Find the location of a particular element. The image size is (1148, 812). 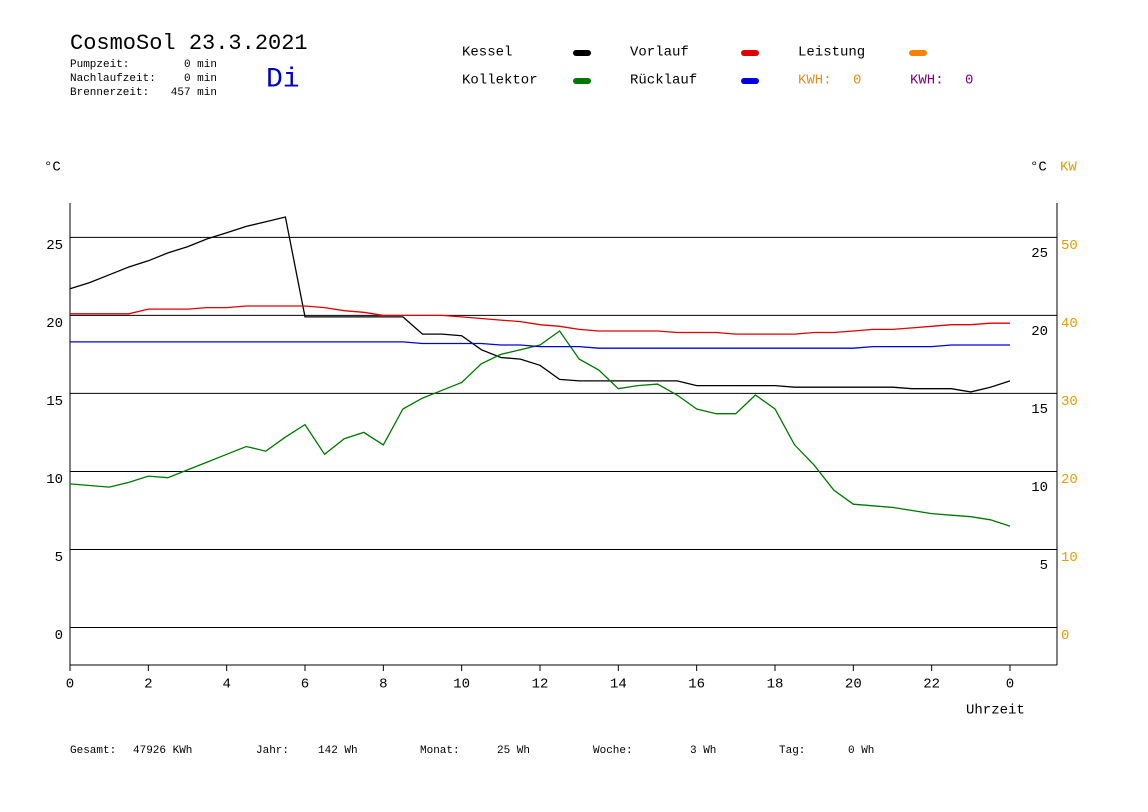

legend-label: Rücklauf is located at coordinates (663, 81).